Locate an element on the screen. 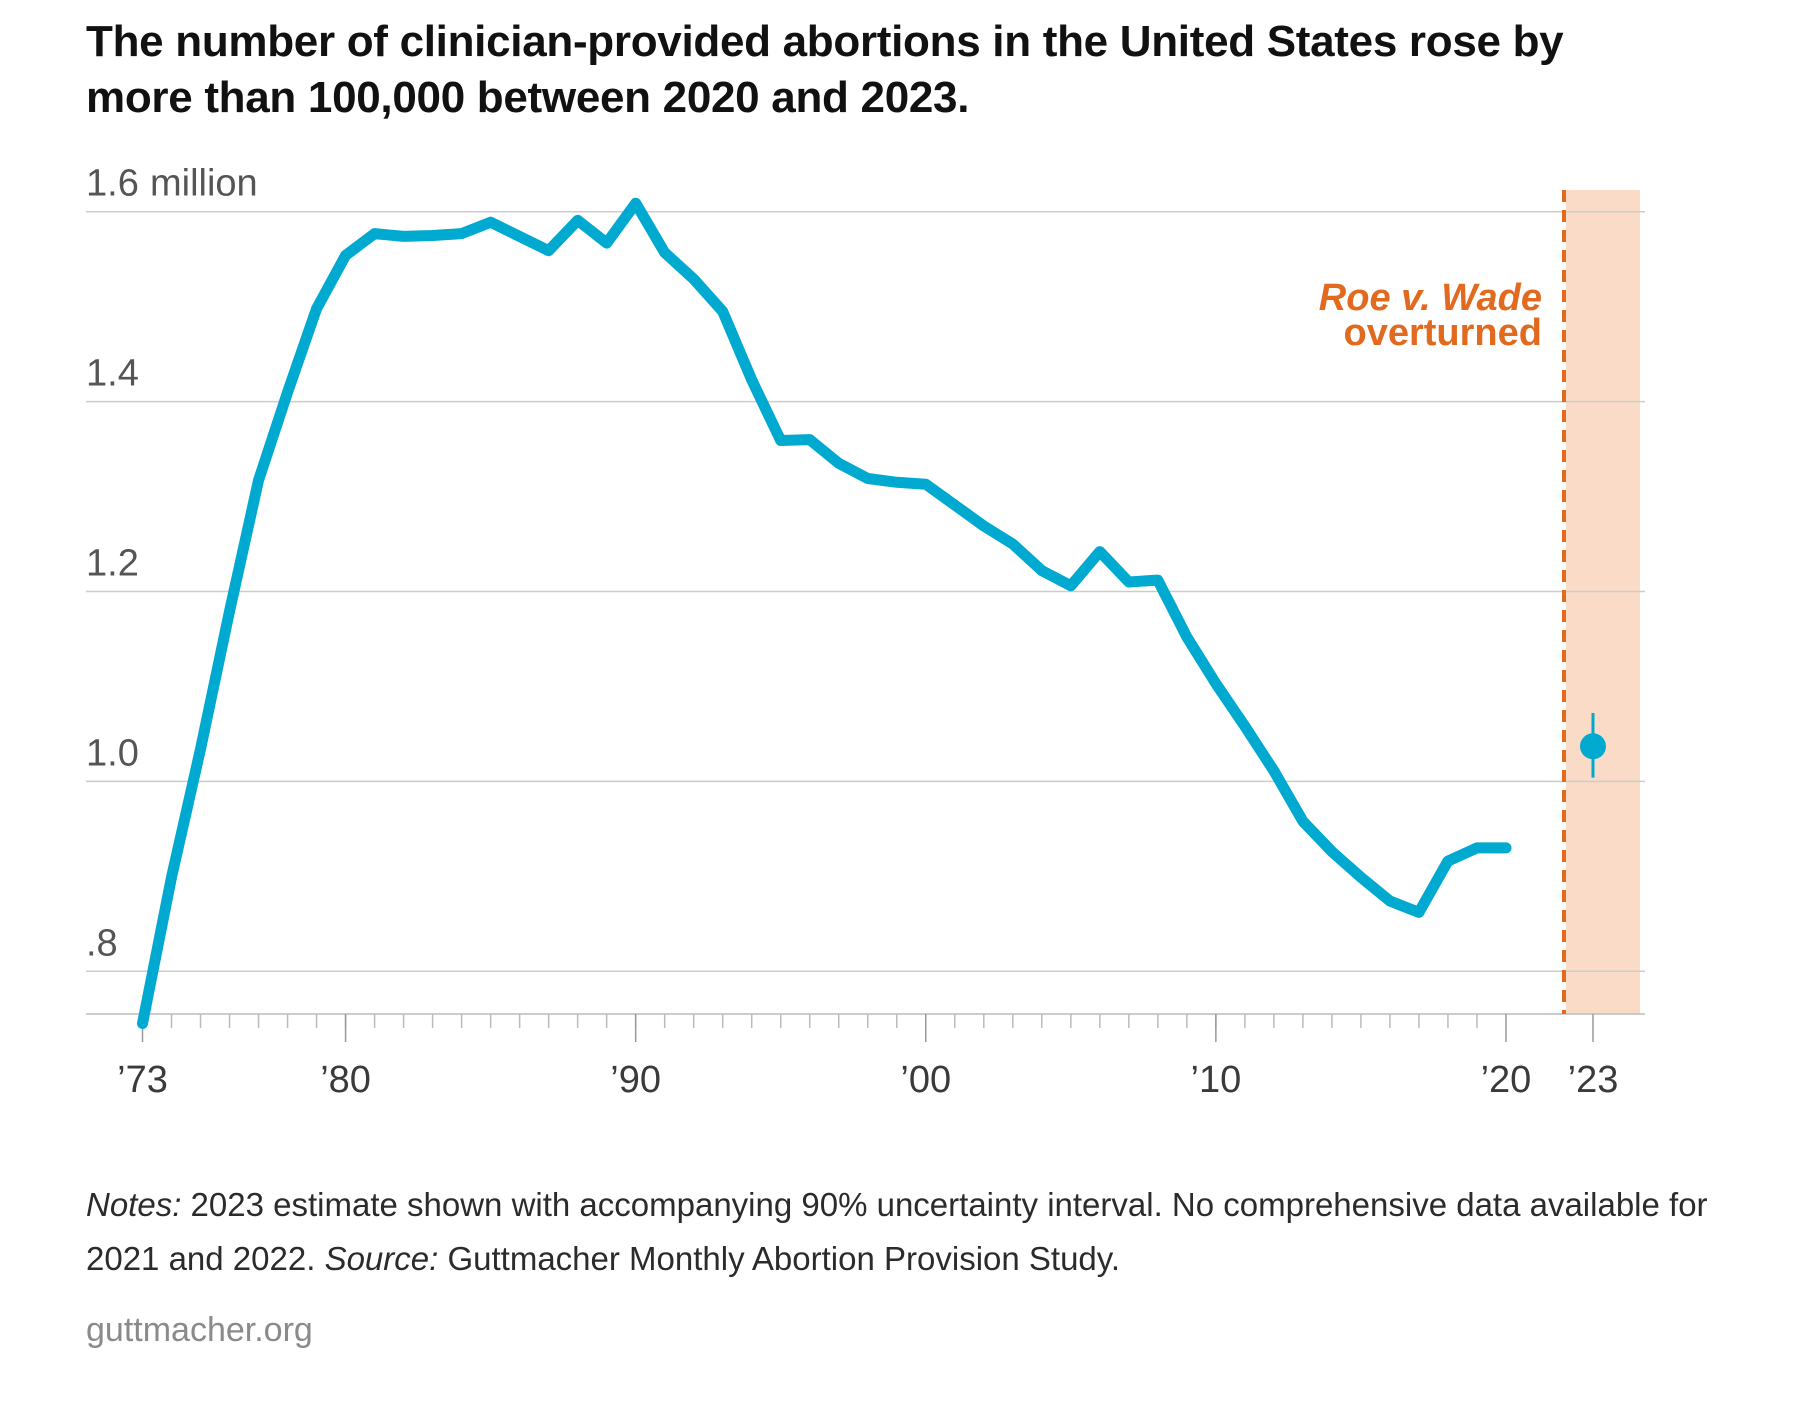  roe-label-line1: Roe v. Wade is located at coordinates (1430, 298).